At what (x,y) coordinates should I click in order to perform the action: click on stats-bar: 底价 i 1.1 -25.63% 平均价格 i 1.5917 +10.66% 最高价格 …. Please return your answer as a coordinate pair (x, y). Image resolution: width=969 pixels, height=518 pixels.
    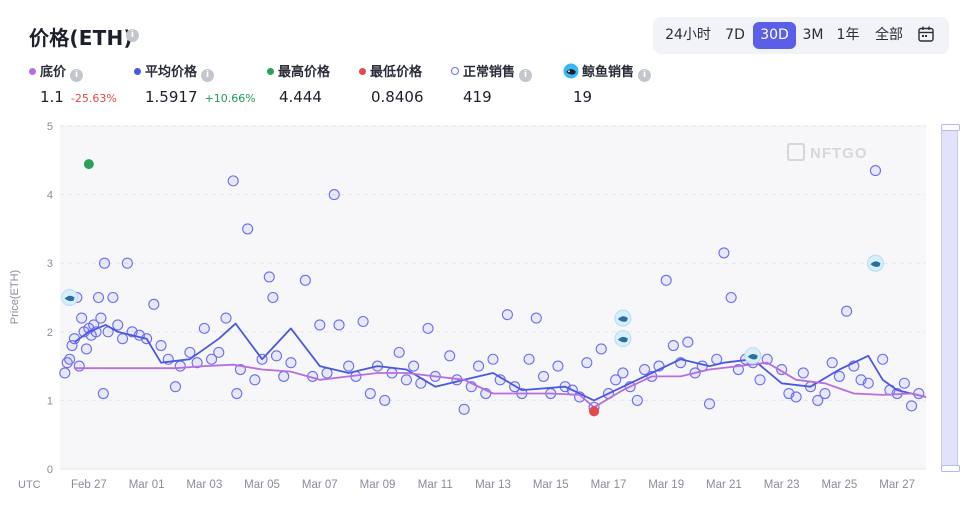
    Looking at the image, I should click on (484, 88).